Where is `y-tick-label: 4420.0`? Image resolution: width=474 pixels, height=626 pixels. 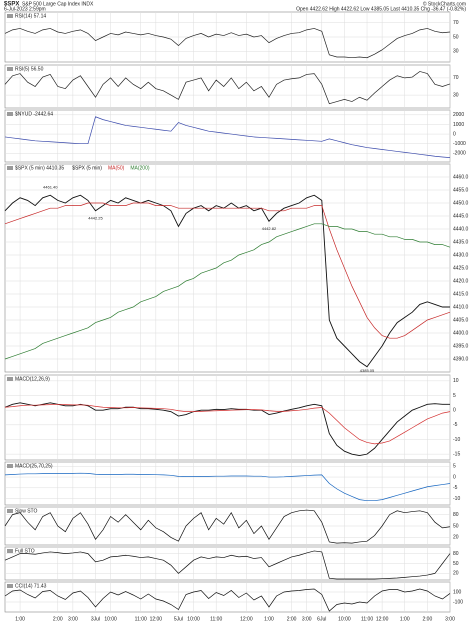 y-tick-label: 4420.0 is located at coordinates (461, 281).